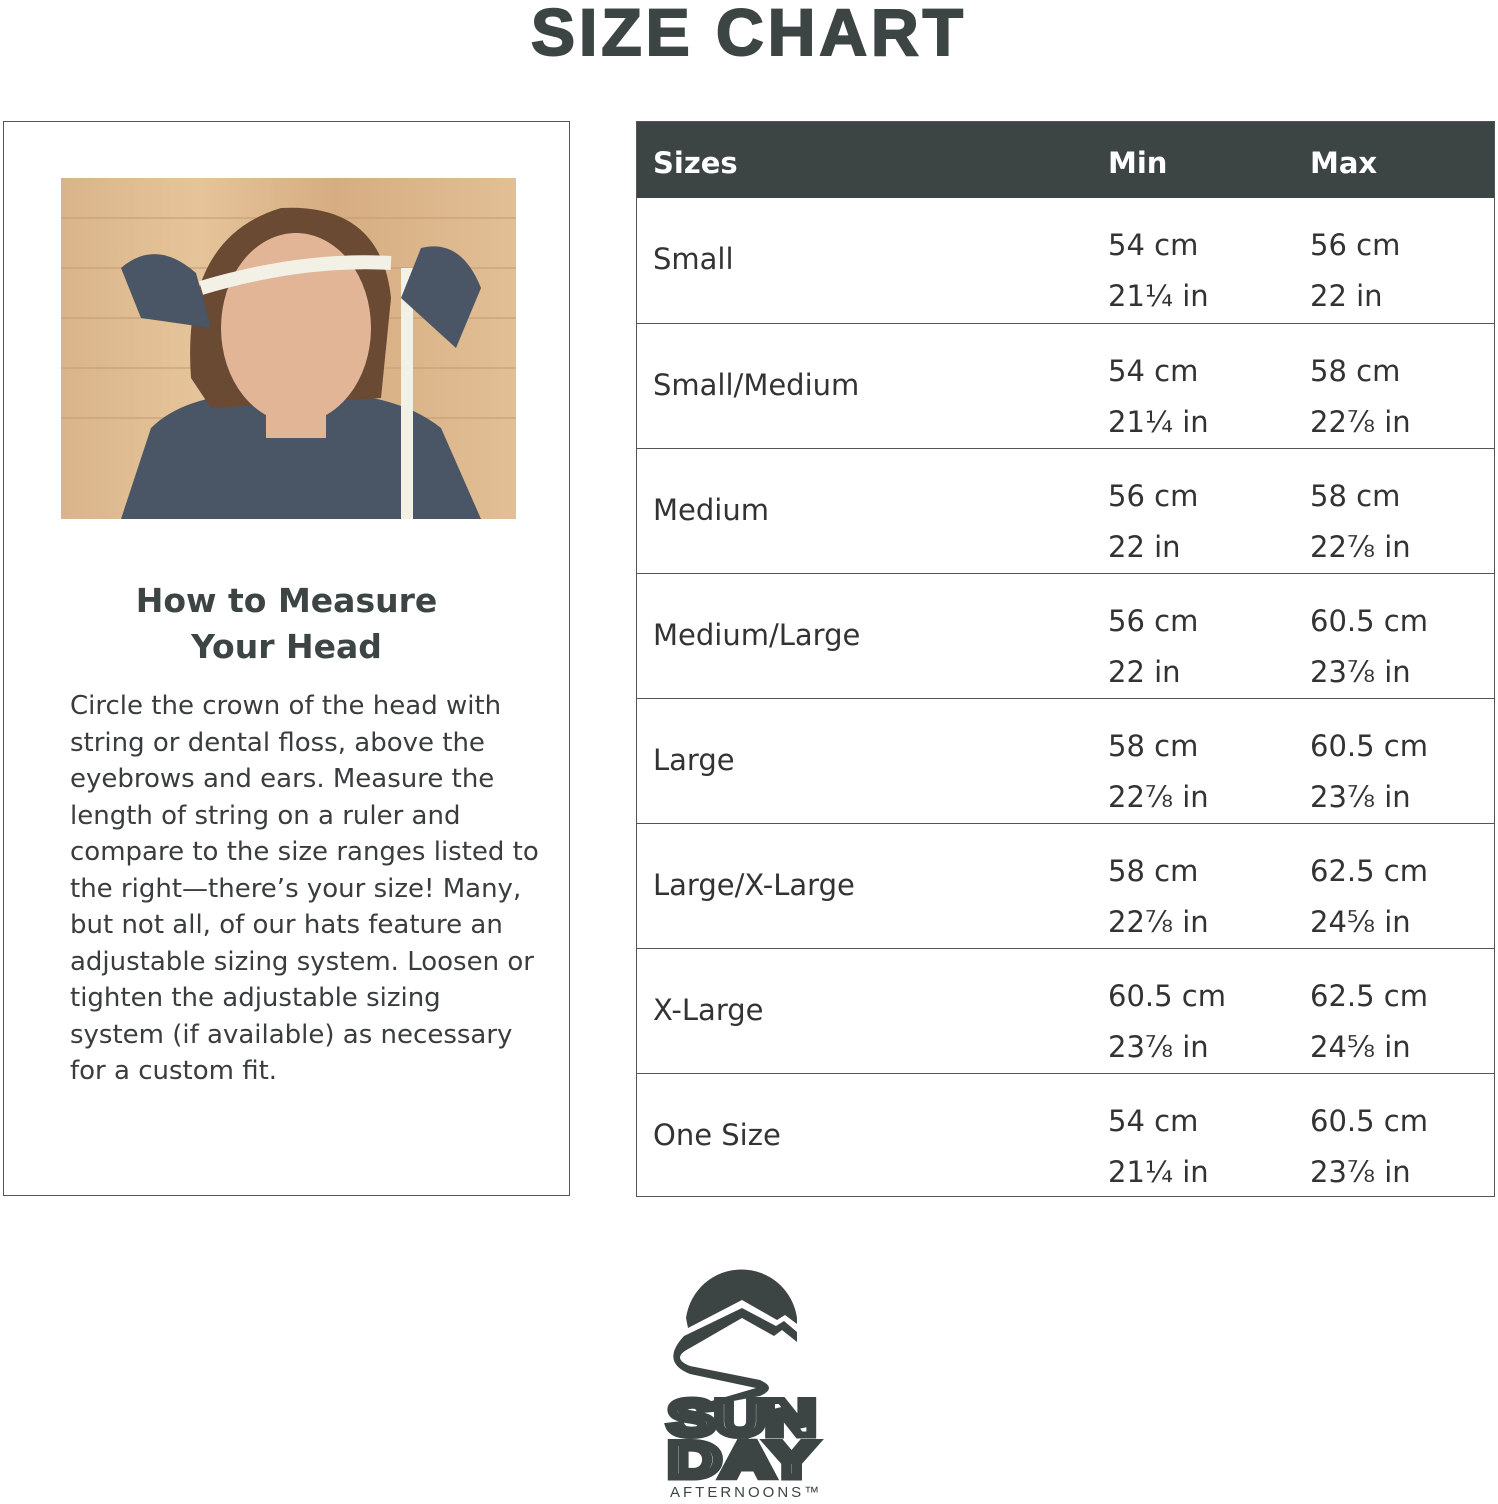 Image resolution: width=1498 pixels, height=1504 pixels. I want to click on table-row: X-Large 60.5 cm 23⅞ in 62.5 cm 24⅝ in, so click(1065, 1010).